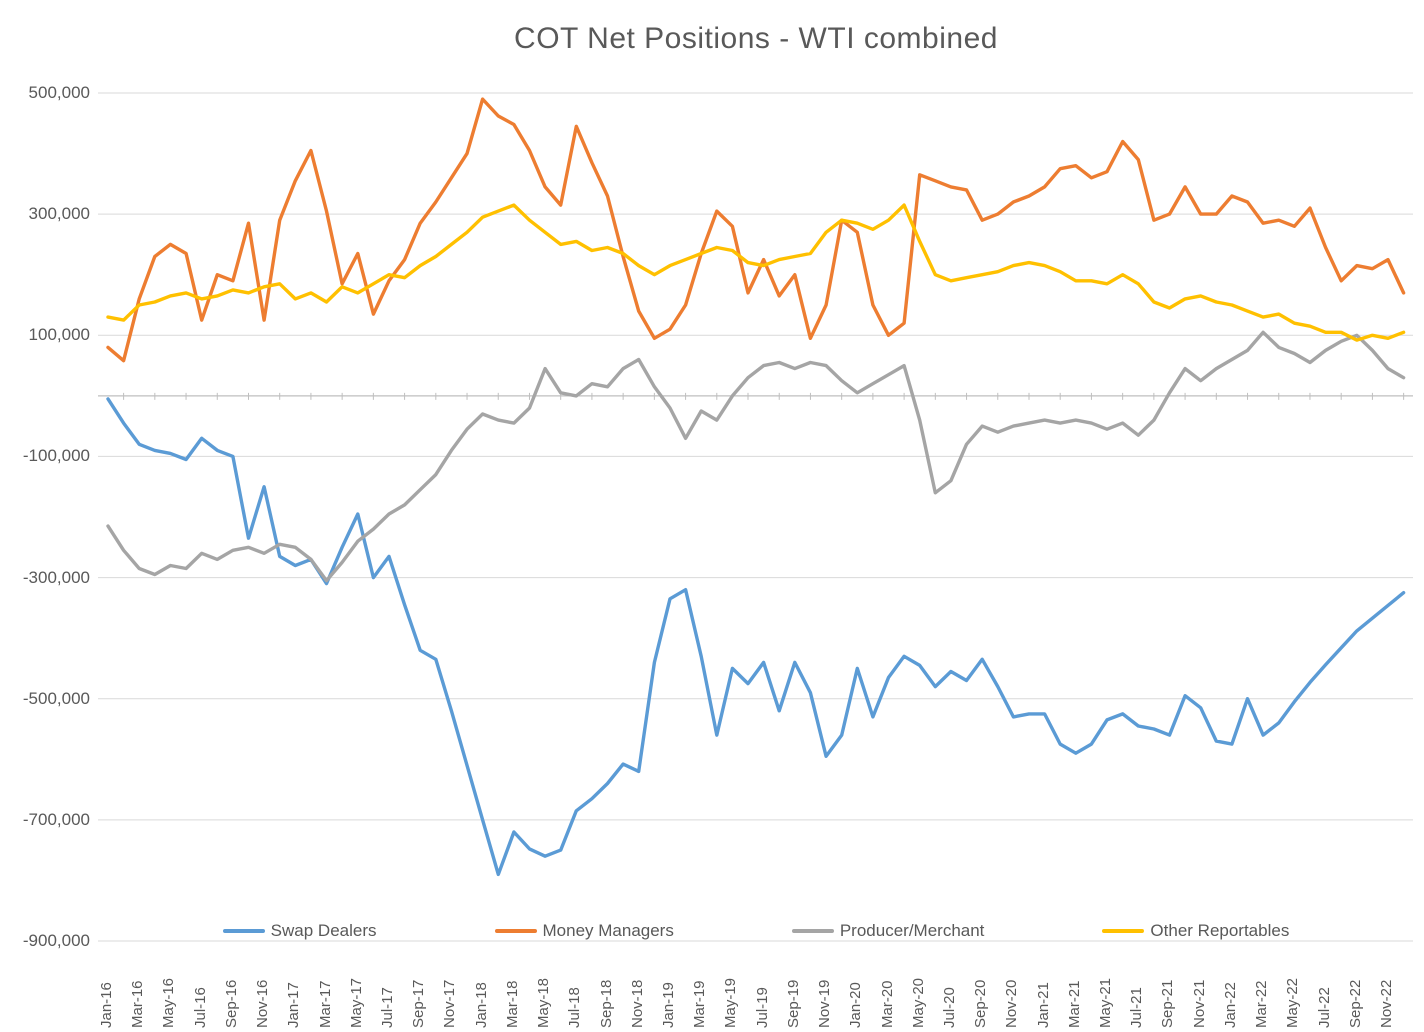 This screenshot has height=1032, width=1424. Describe the element at coordinates (608, 930) in the screenshot. I see `legend-label: Money Managers` at that location.